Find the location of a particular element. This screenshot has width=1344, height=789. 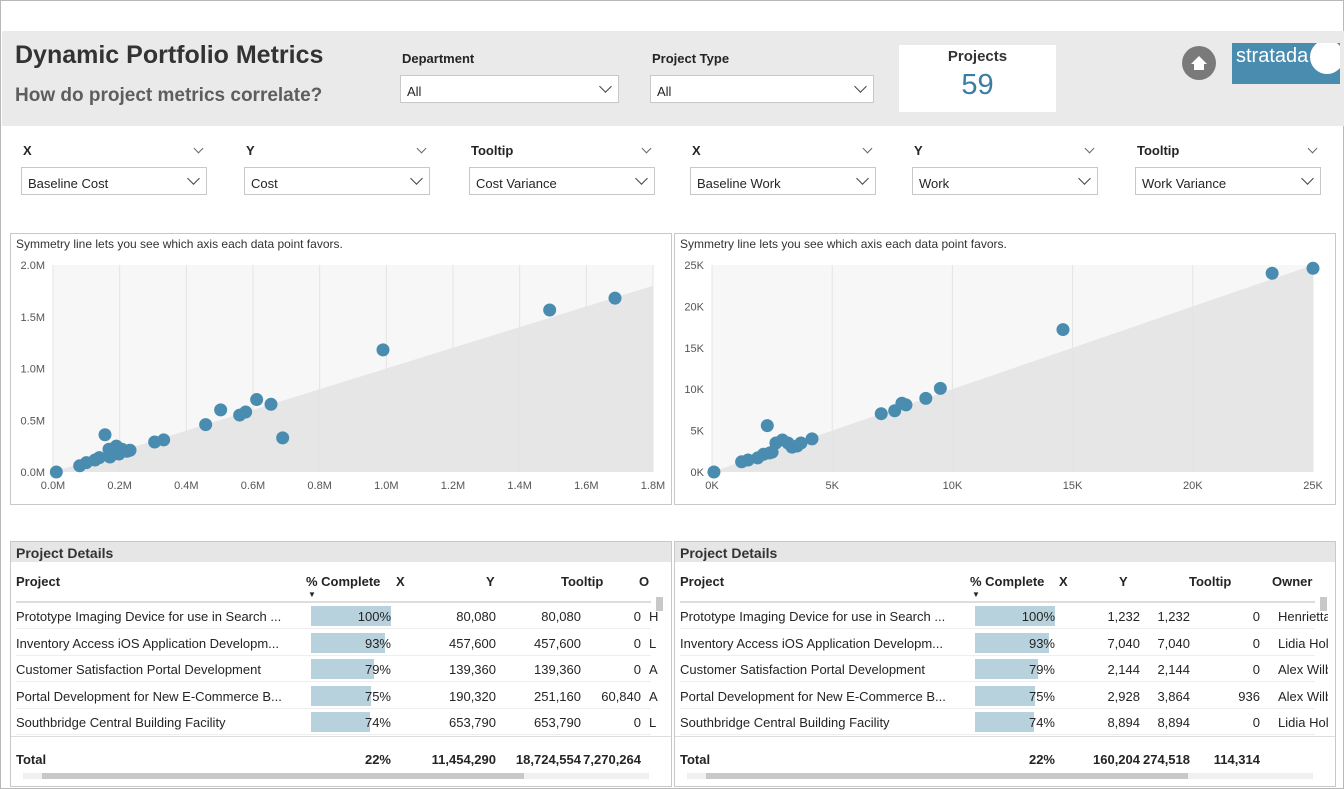

table-title: Project Details is located at coordinates (341, 552).